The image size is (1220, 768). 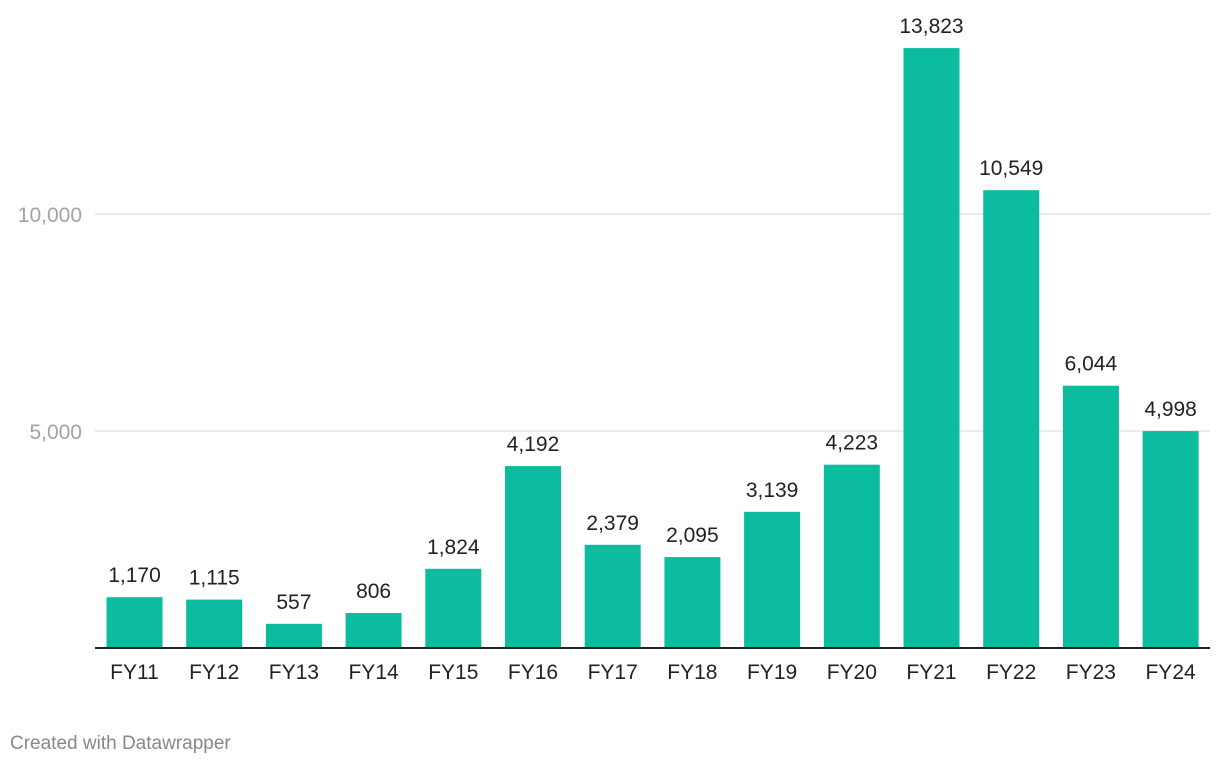 What do you see at coordinates (533, 444) in the screenshot?
I see `value-label-fy16: 4,192` at bounding box center [533, 444].